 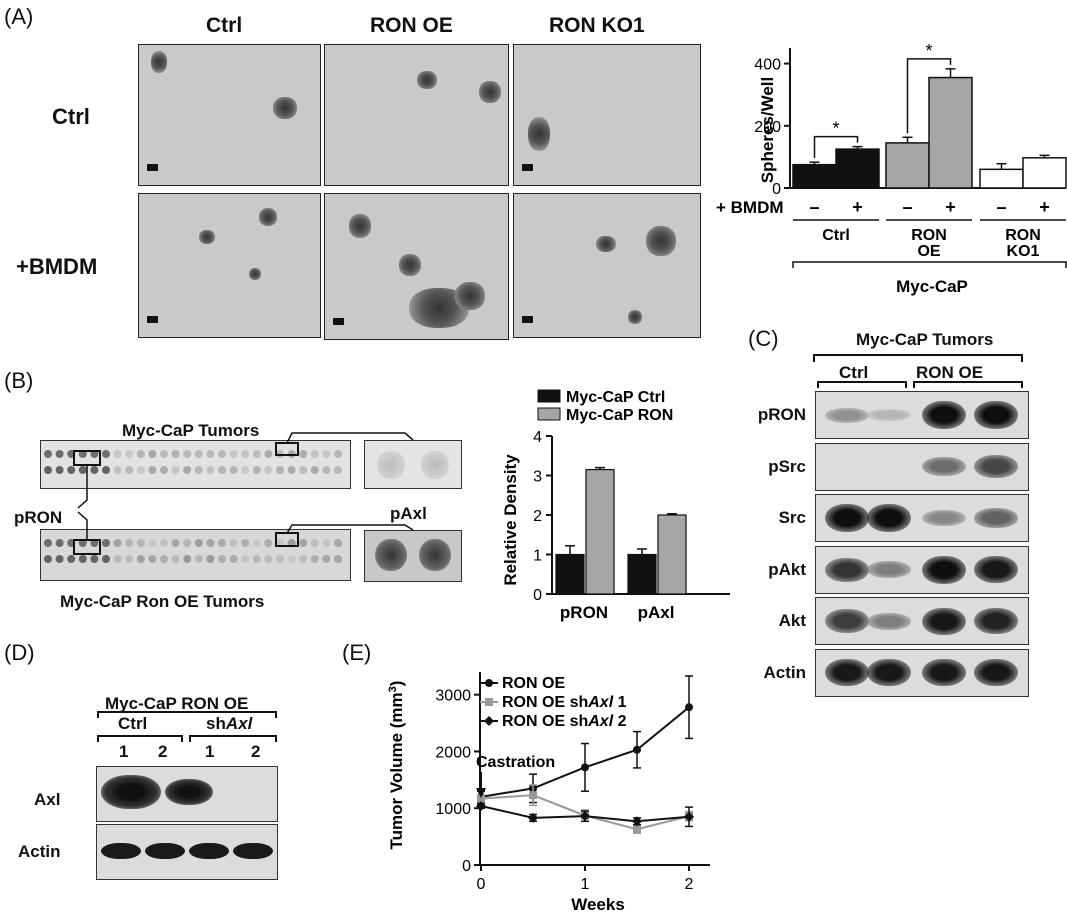 What do you see at coordinates (396, 684) in the screenshot?
I see `panel-e-ylabel-close: )` at bounding box center [396, 684].